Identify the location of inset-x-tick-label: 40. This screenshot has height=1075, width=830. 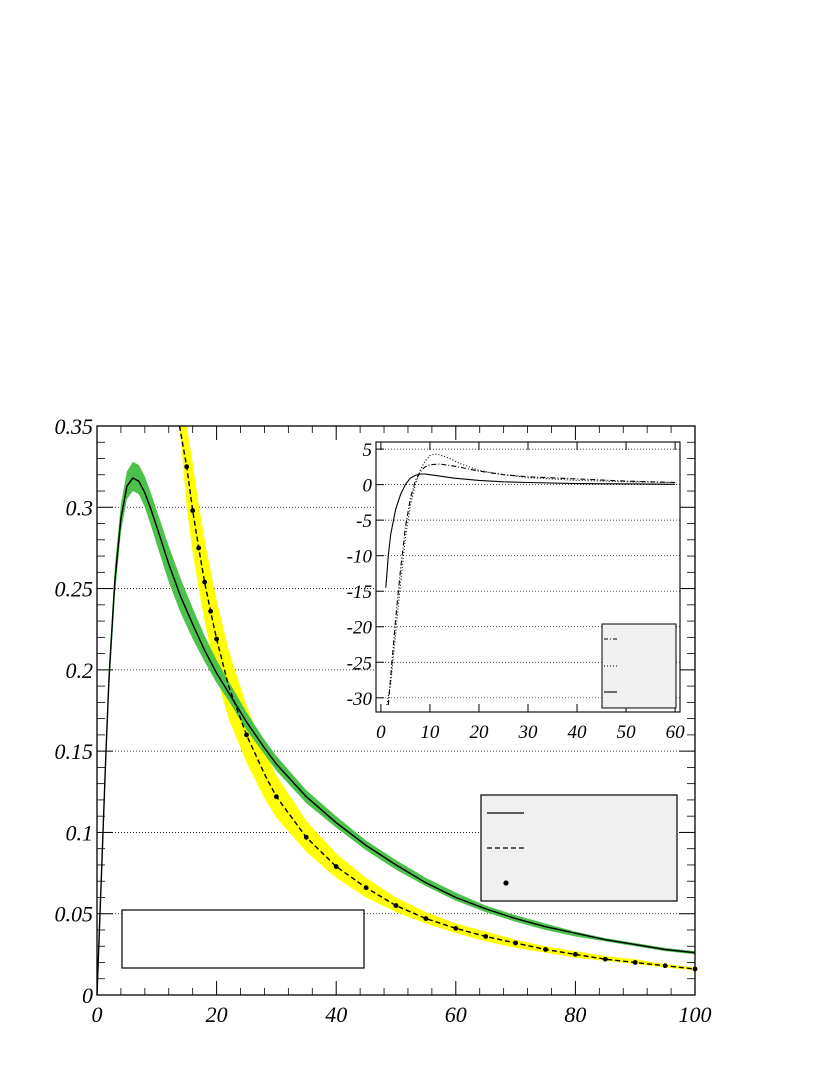
(578, 732).